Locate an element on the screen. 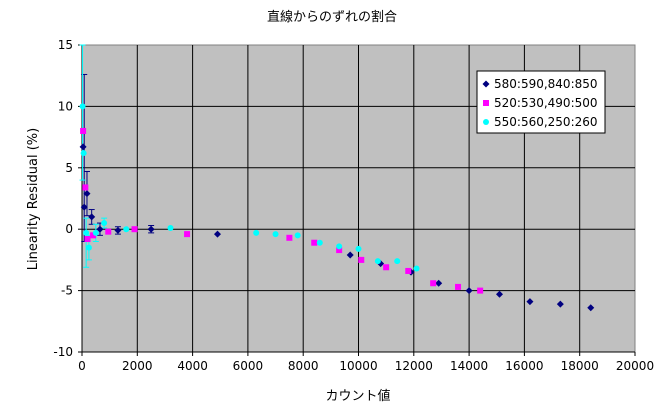 The height and width of the screenshot is (409, 664). legend-box is located at coordinates (541, 102).